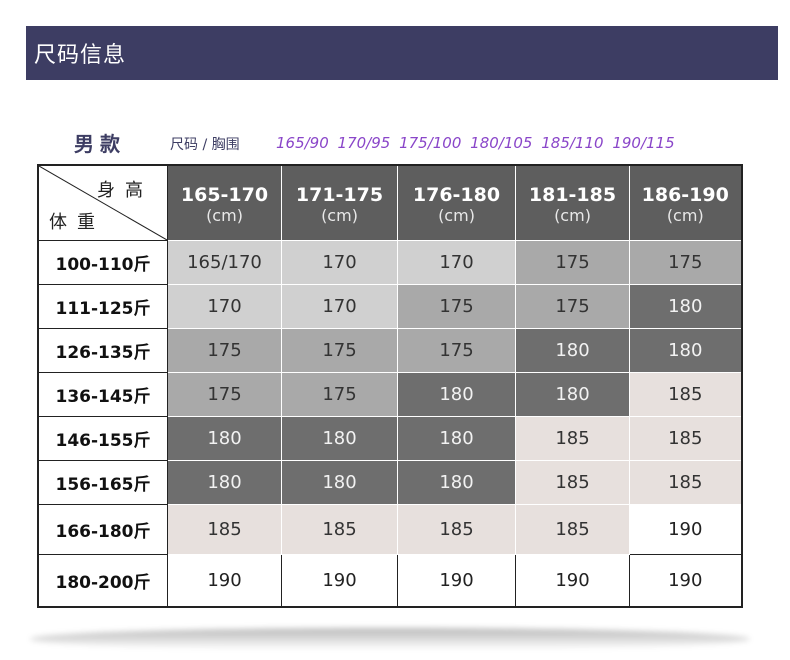 This screenshot has height=660, width=790. Describe the element at coordinates (402, 53) in the screenshot. I see `section-banner: 尺码信息` at that location.